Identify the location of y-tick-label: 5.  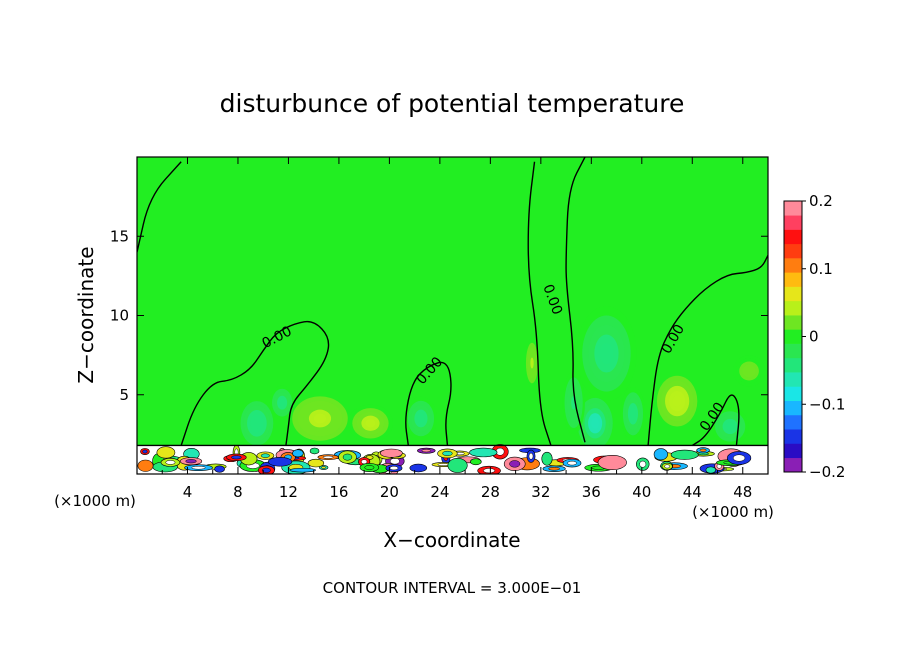
(124, 395).